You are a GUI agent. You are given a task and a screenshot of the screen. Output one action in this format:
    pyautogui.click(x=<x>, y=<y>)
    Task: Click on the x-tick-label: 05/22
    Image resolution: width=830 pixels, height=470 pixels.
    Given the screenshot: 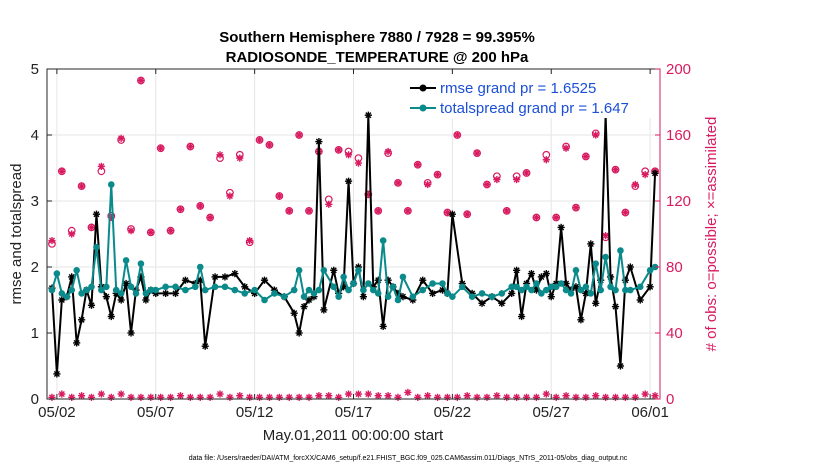 What is the action you would take?
    pyautogui.click(x=453, y=412)
    